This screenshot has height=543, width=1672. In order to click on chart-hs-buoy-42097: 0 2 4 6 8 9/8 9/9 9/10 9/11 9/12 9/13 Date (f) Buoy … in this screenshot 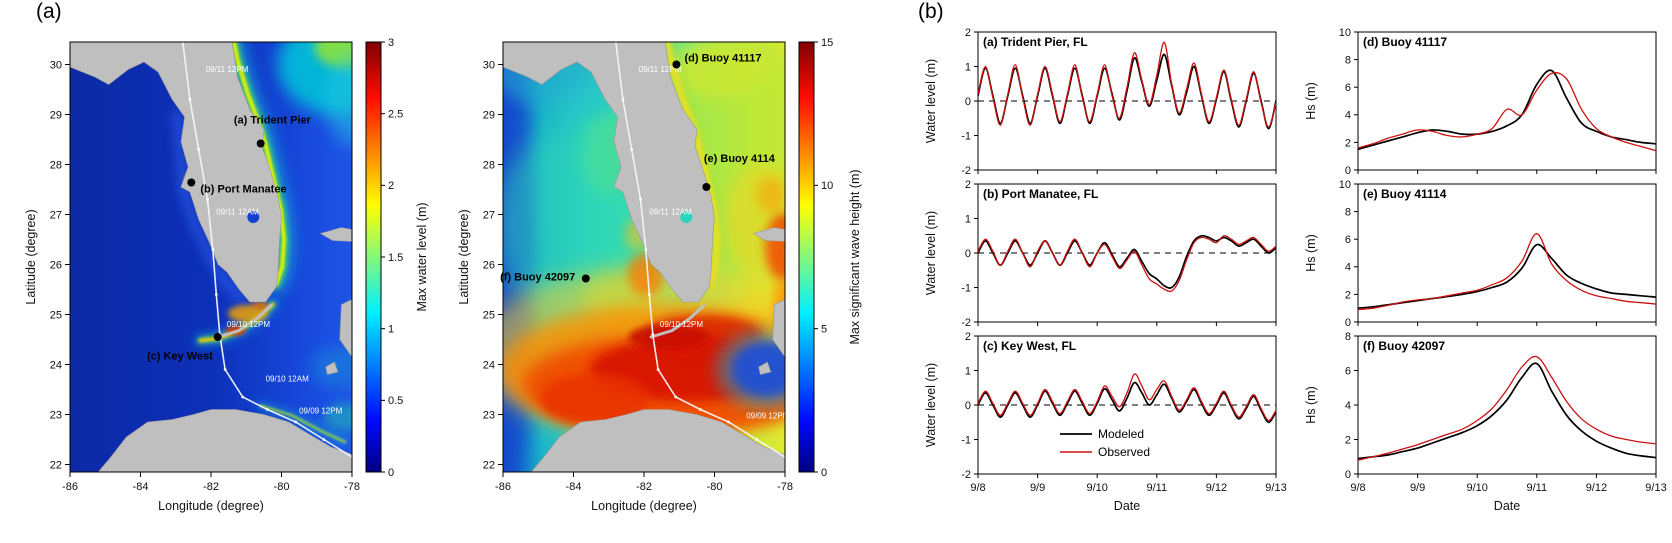, I will do `click(1486, 435)`.